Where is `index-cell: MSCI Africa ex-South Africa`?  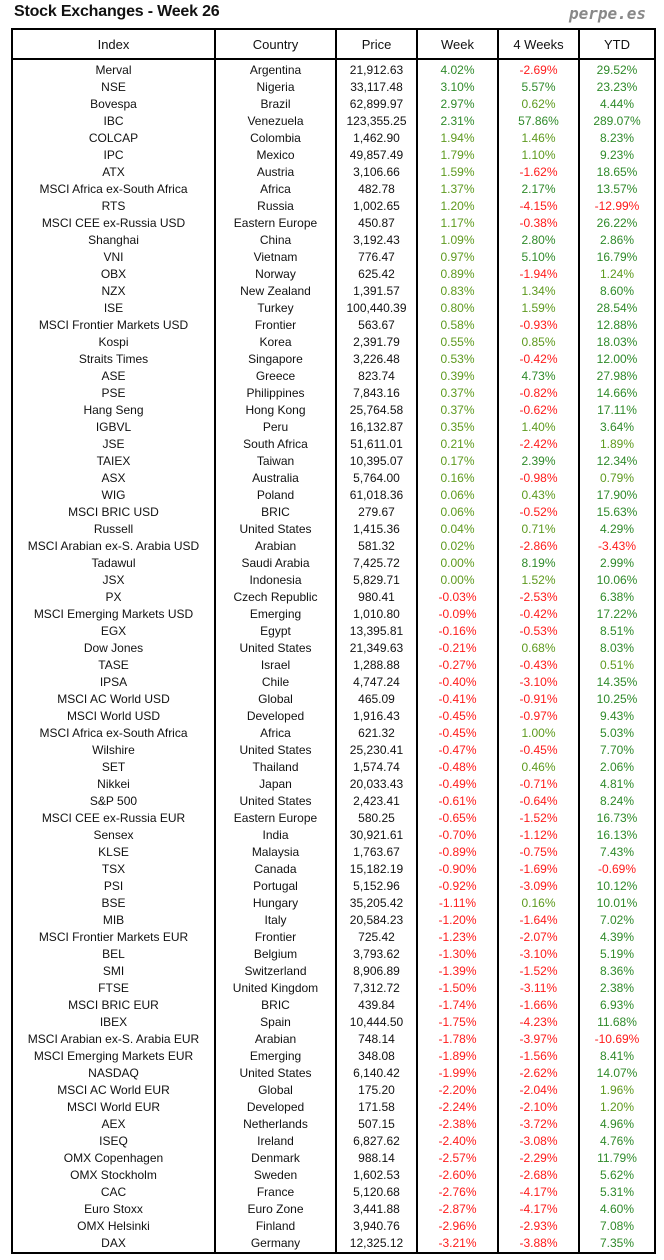 index-cell: MSCI Africa ex-South Africa is located at coordinates (113, 733).